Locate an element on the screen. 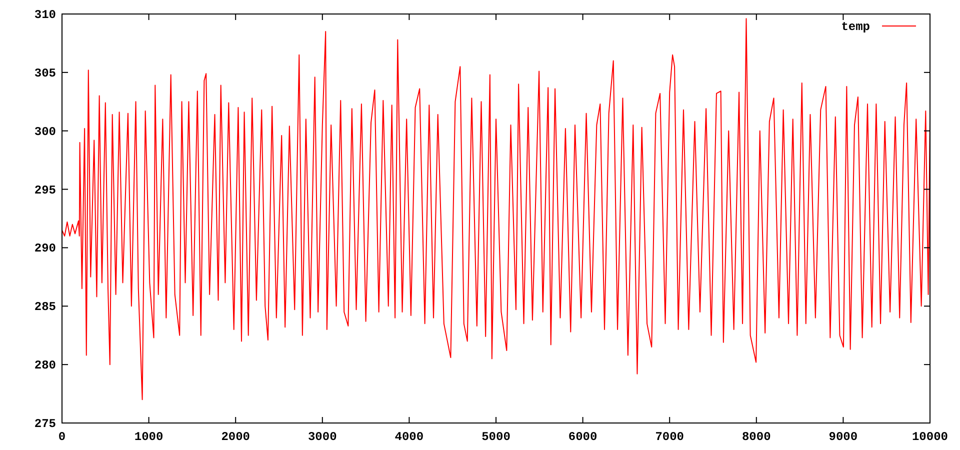 The image size is (960, 450). y-tick-label: 285 is located at coordinates (45, 307).